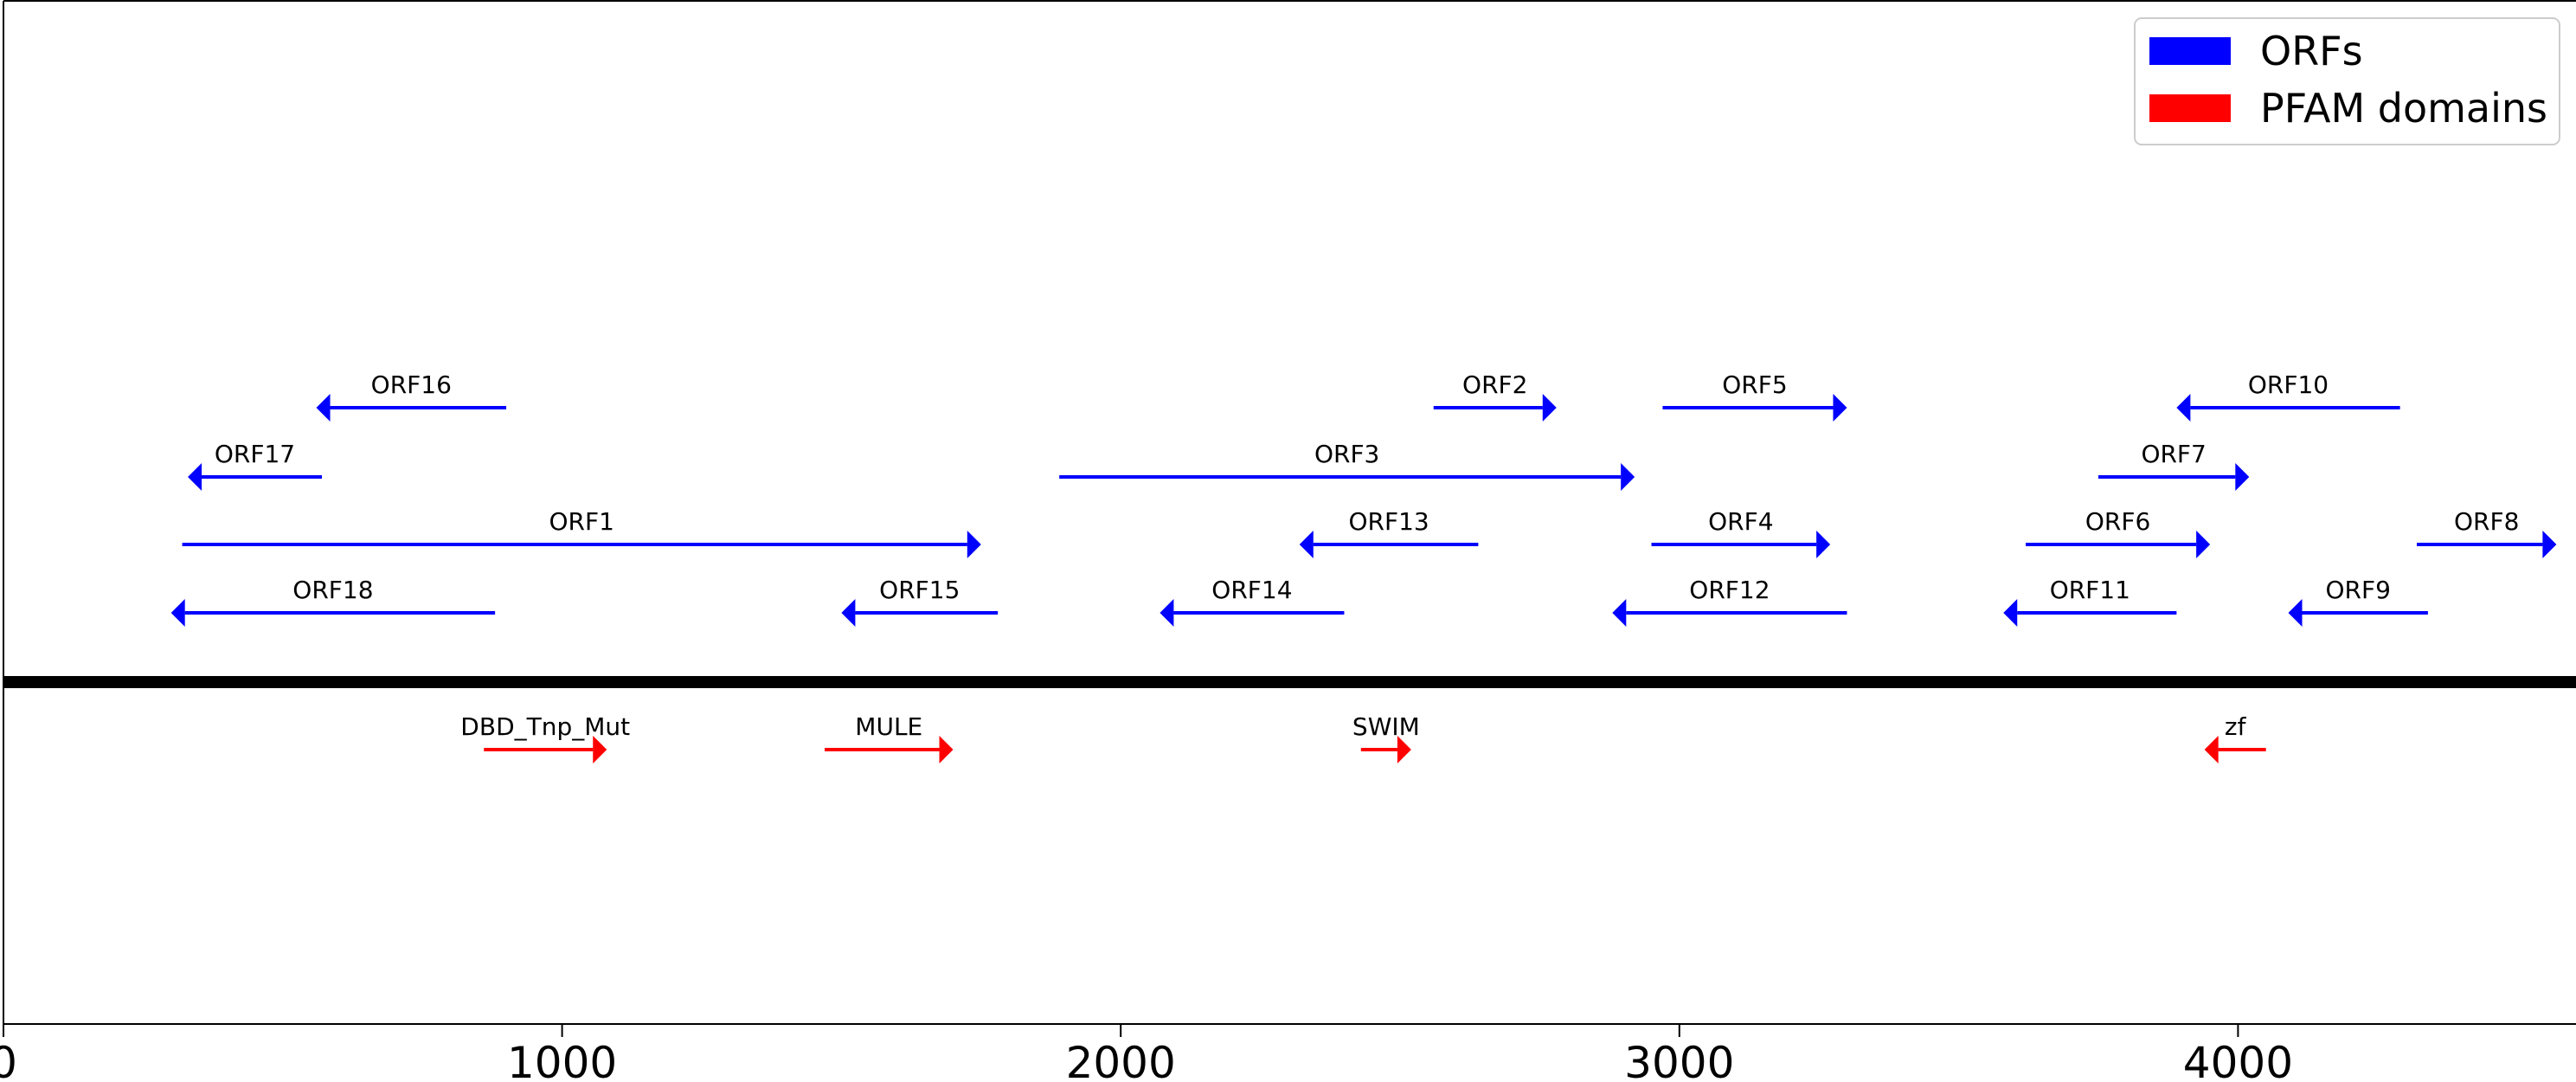 The image size is (2576, 1082). What do you see at coordinates (2358, 590) in the screenshot?
I see `orf-label: ORF9` at bounding box center [2358, 590].